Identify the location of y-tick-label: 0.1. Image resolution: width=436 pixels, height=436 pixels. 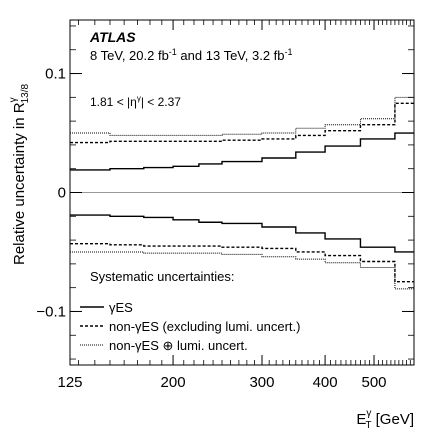
(55, 74).